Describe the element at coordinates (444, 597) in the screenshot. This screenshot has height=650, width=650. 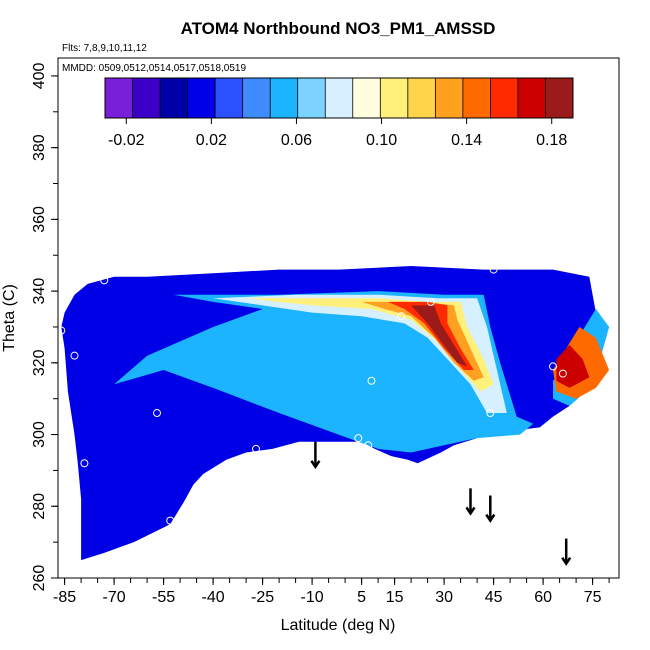
I see `x-tick-label: 30` at that location.